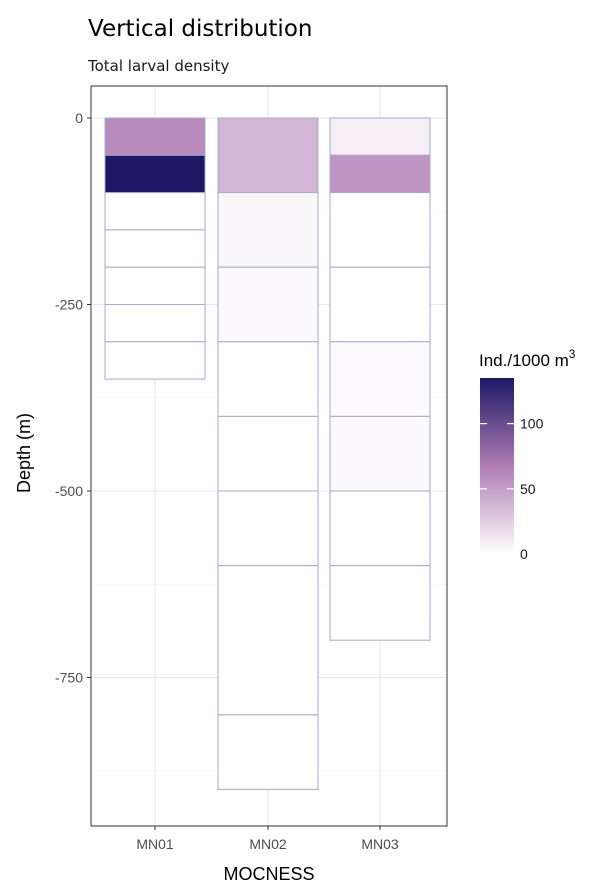 The width and height of the screenshot is (607, 884). I want to click on y-tick-label: -750, so click(69, 678).